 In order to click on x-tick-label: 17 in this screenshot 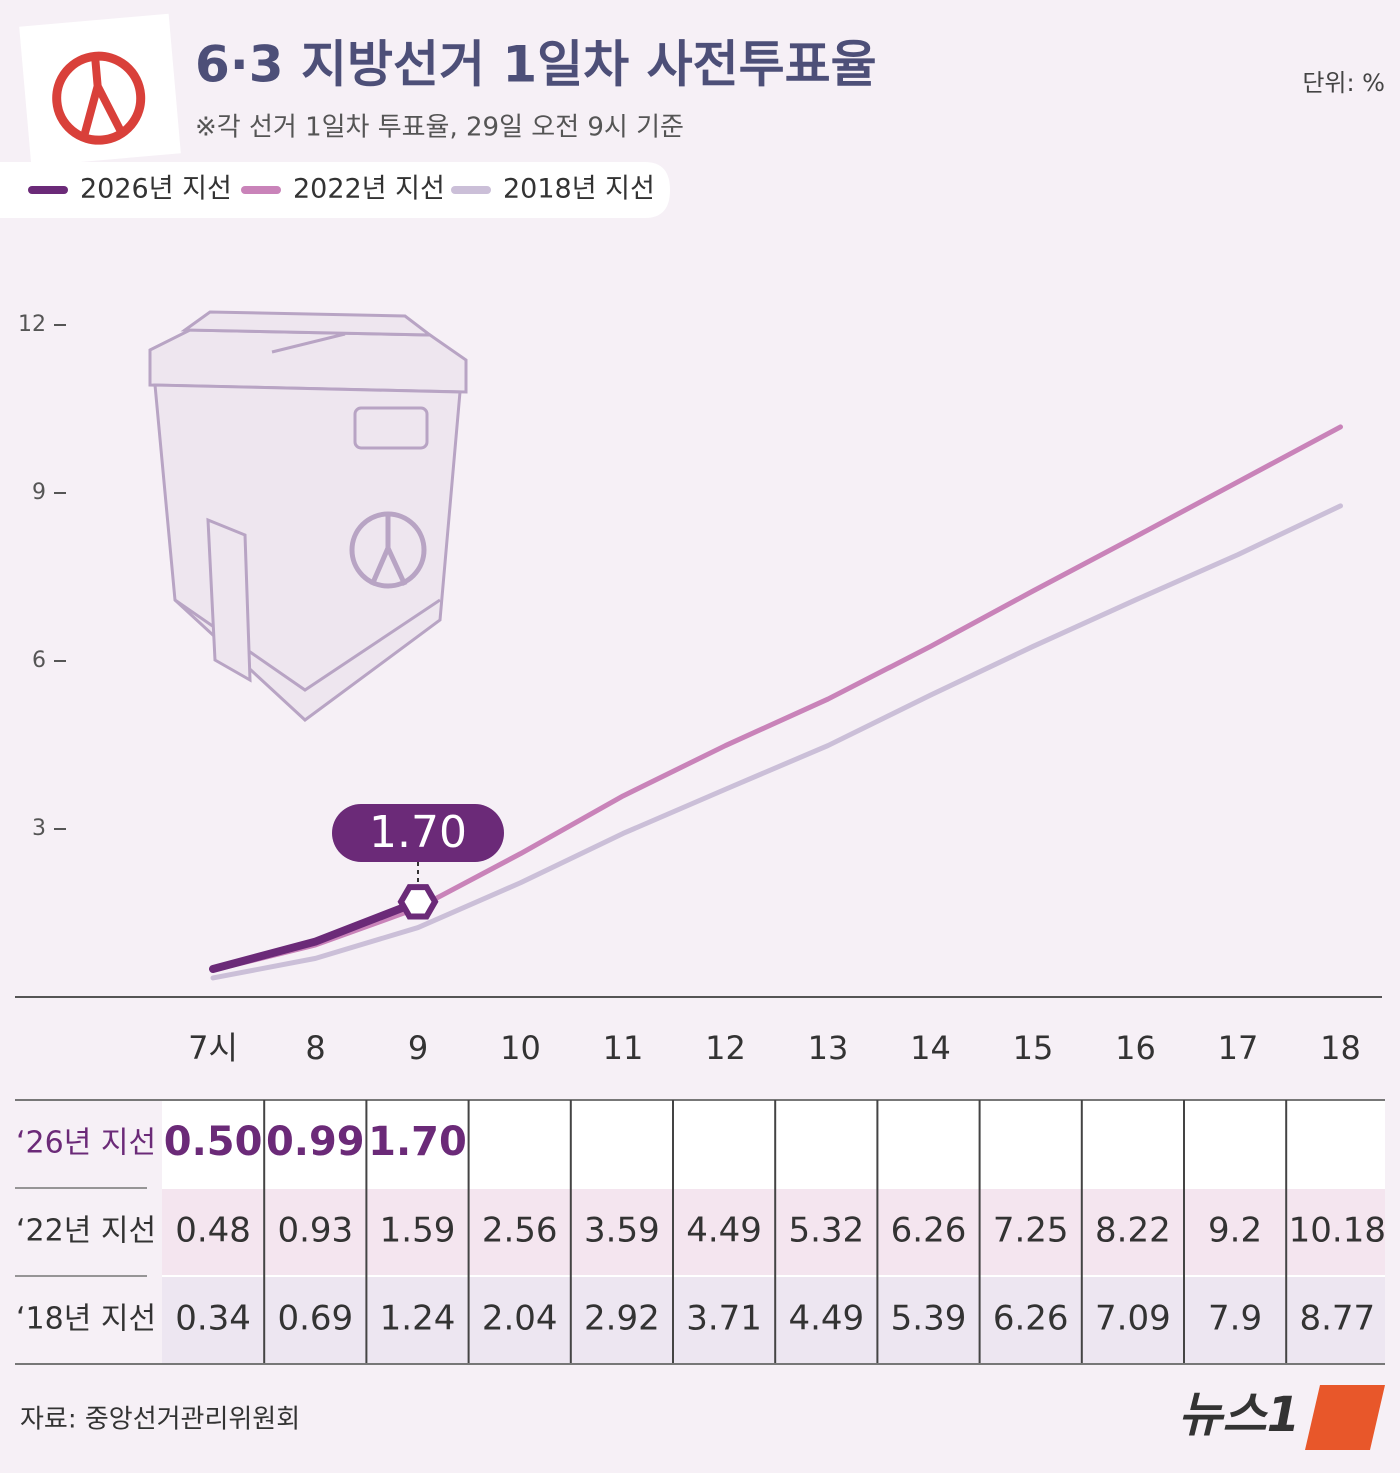, I will do `click(1238, 1048)`.